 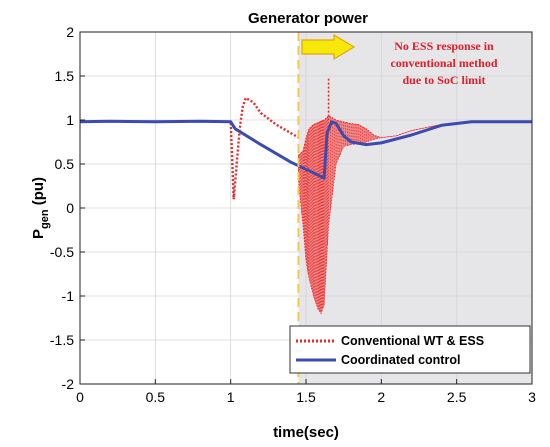 What do you see at coordinates (231, 397) in the screenshot?
I see `x-tick-label: 1` at bounding box center [231, 397].